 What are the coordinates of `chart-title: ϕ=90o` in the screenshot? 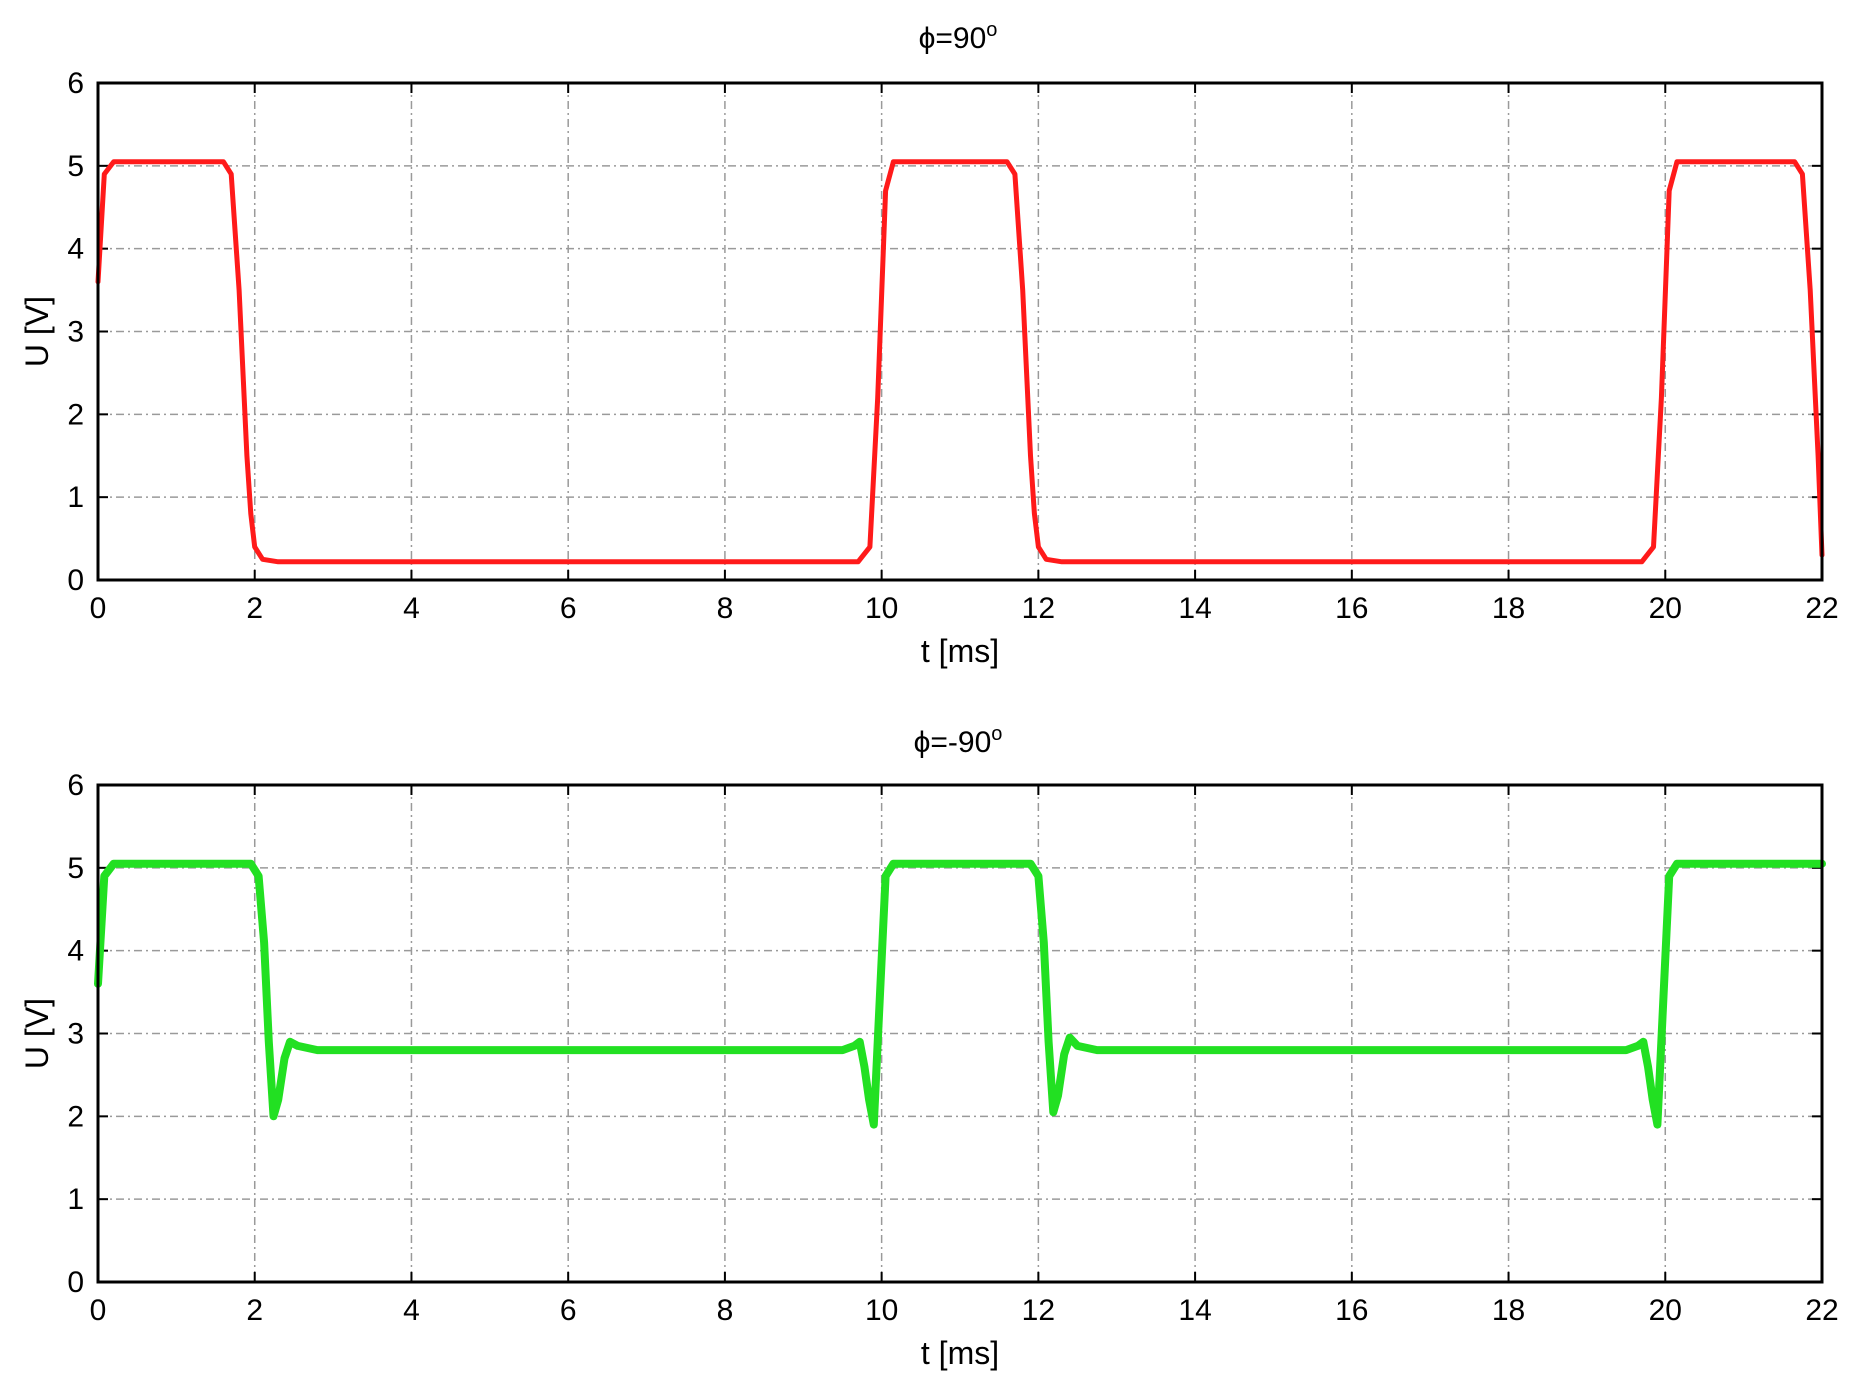 It's located at (958, 37).